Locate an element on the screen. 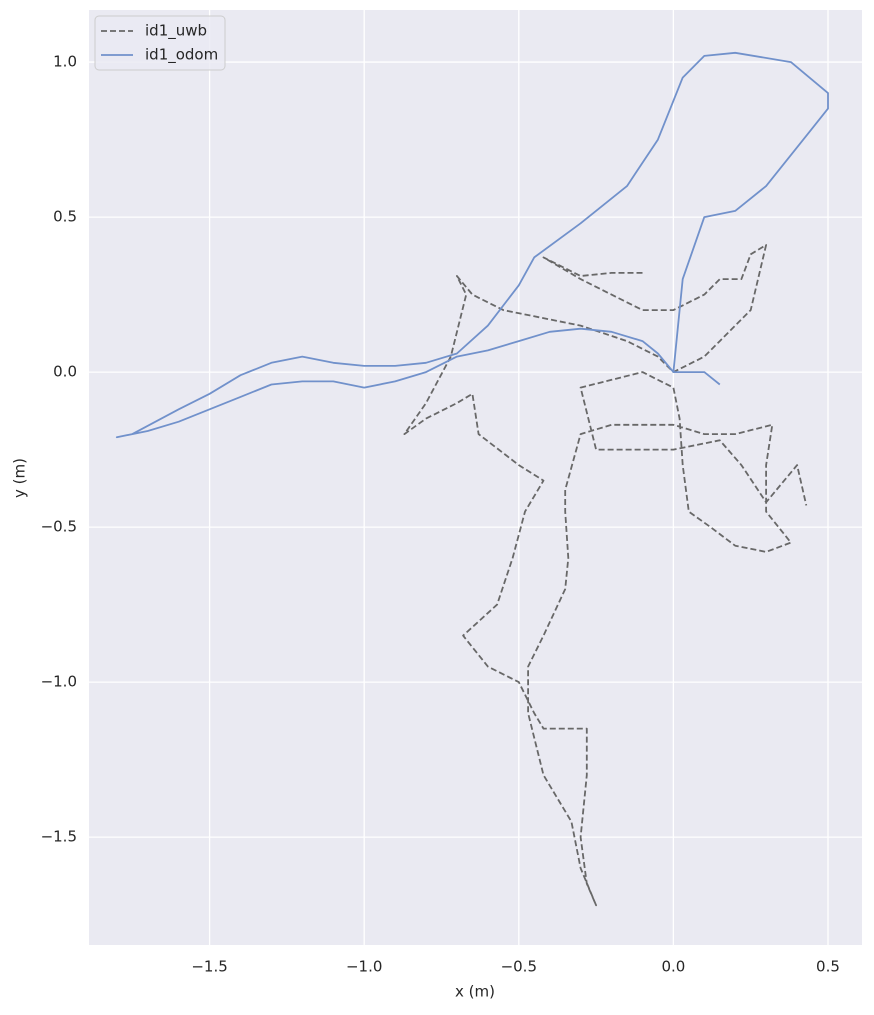 The height and width of the screenshot is (1015, 874). legend-label: id1_uwb is located at coordinates (176, 31).